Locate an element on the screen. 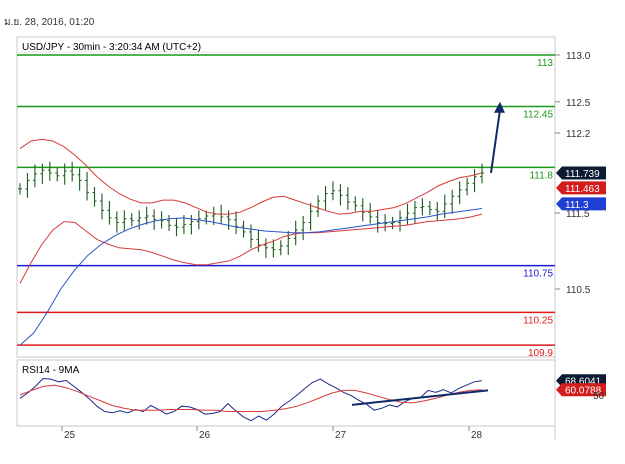  level-label-2: 111.8 is located at coordinates (541, 175).